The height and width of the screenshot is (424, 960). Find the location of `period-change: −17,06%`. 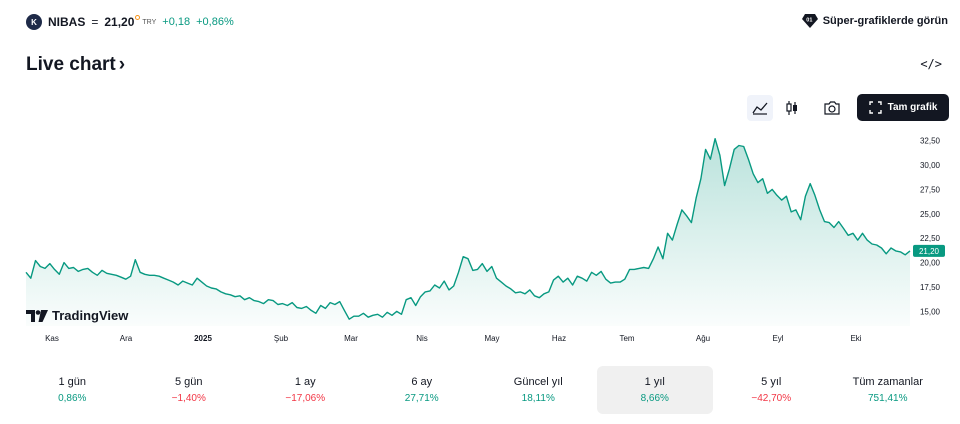

period-change: −17,06% is located at coordinates (305, 398).